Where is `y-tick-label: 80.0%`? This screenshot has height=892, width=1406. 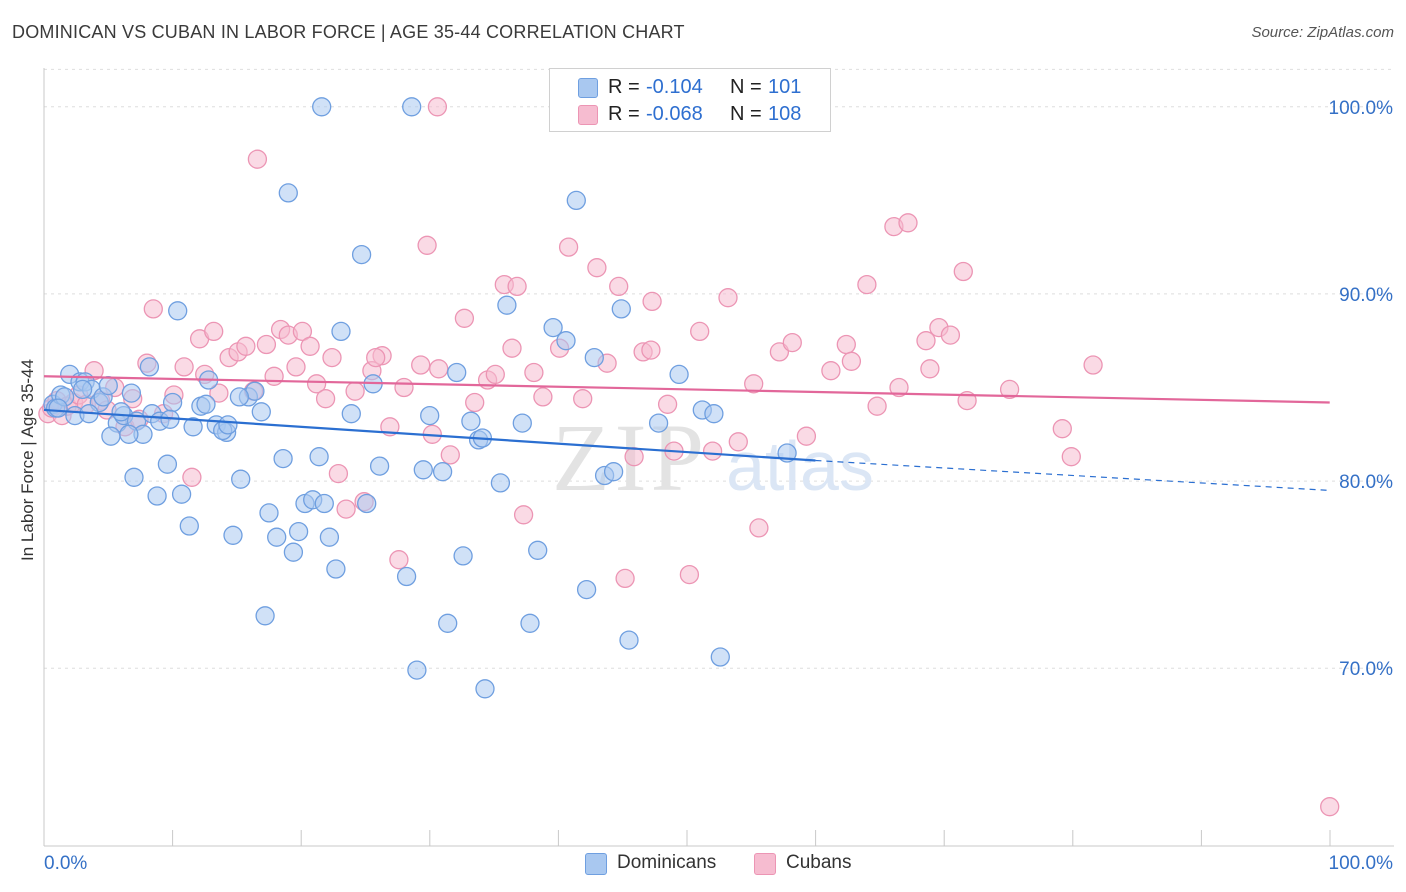 y-tick-label: 80.0% is located at coordinates (1366, 482).